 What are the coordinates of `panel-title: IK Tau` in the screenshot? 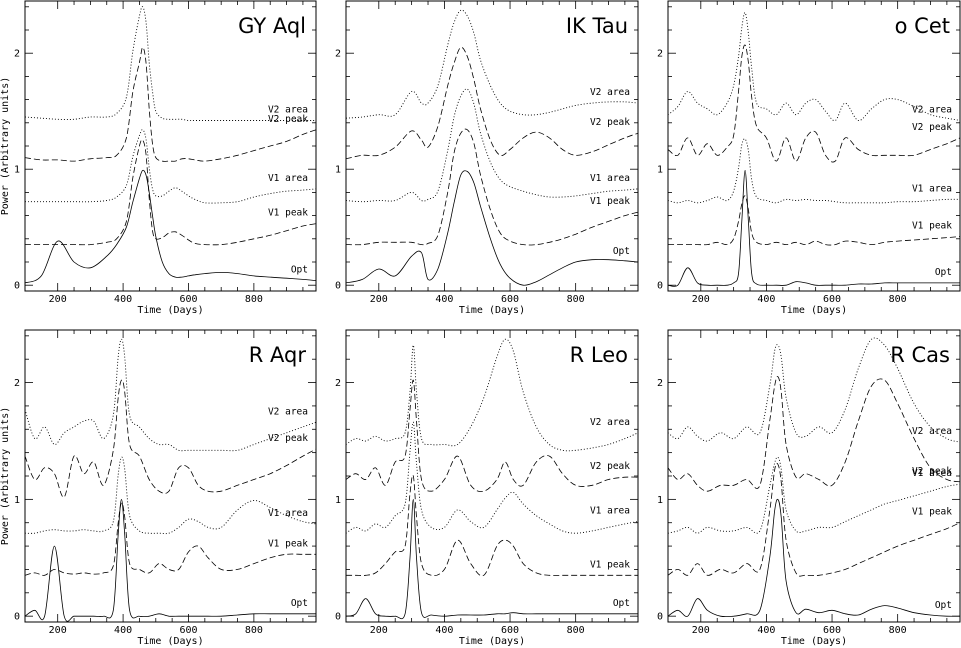 It's located at (597, 26).